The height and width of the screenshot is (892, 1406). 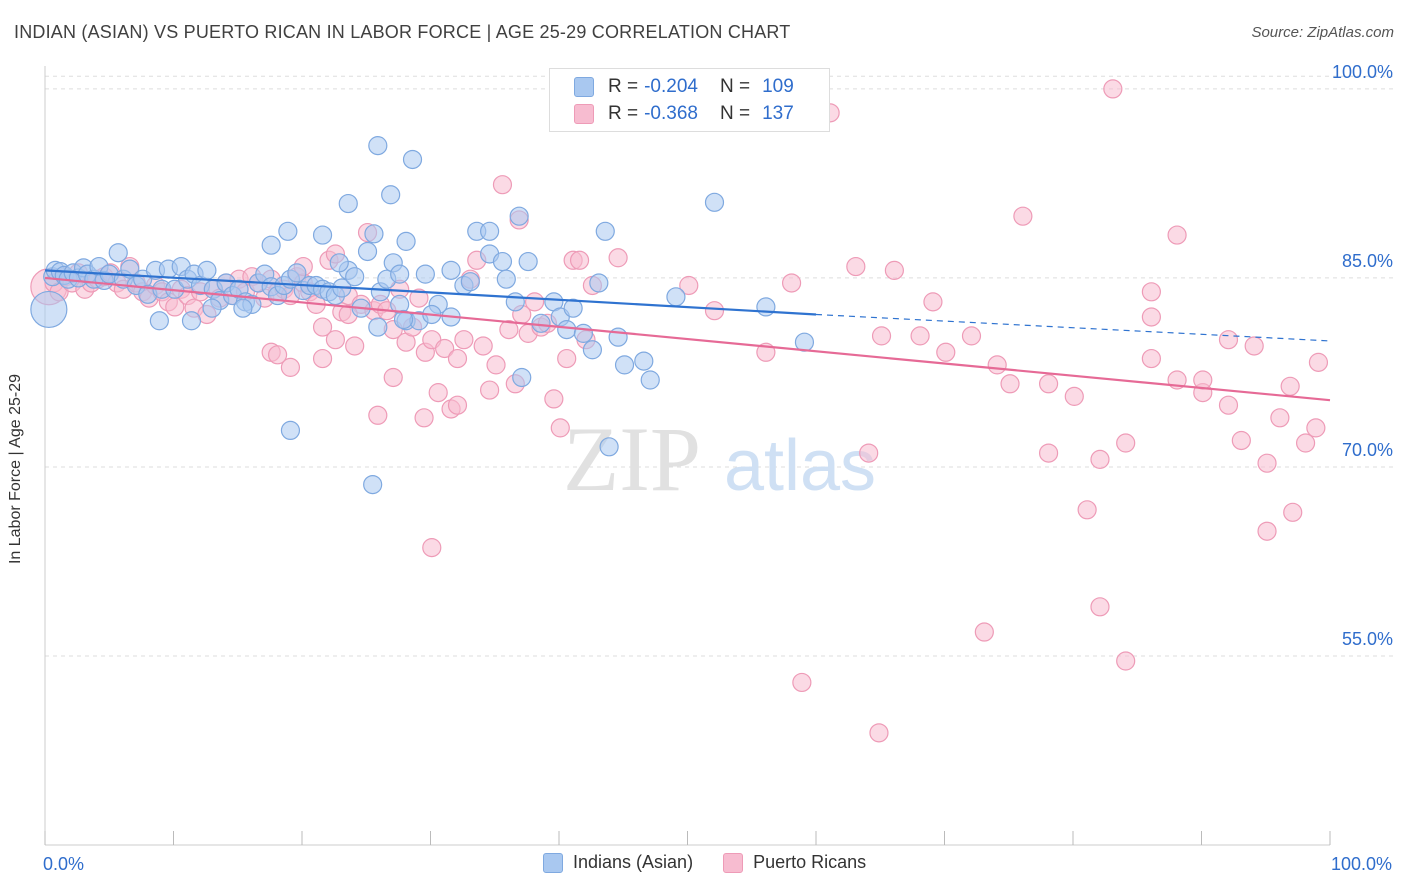 What do you see at coordinates (810, 862) in the screenshot?
I see `legend-label-puerto-ricans: Puerto Ricans` at bounding box center [810, 862].